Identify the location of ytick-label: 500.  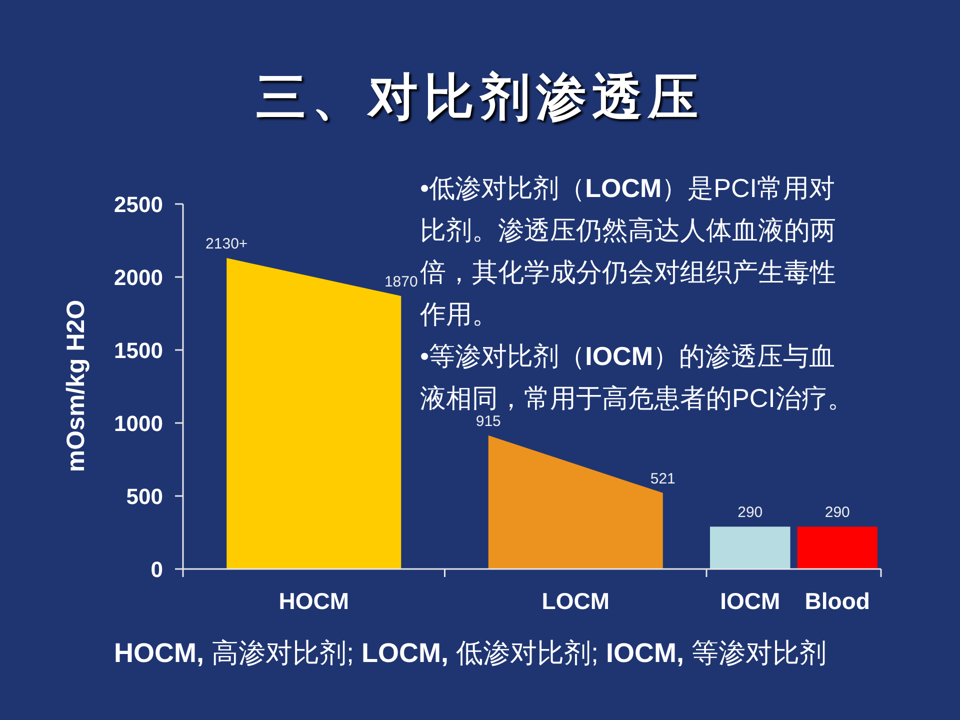
(144, 496).